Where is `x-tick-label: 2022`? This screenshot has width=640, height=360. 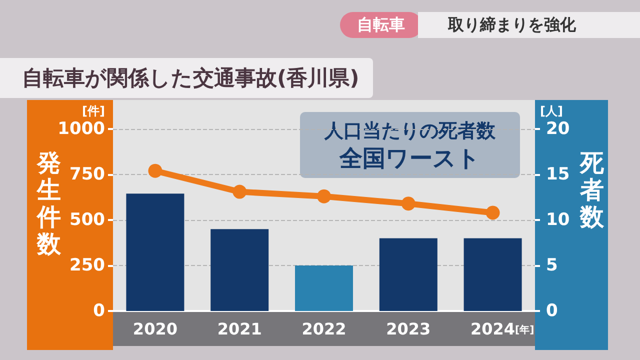
x-tick-label: 2022 is located at coordinates (324, 329).